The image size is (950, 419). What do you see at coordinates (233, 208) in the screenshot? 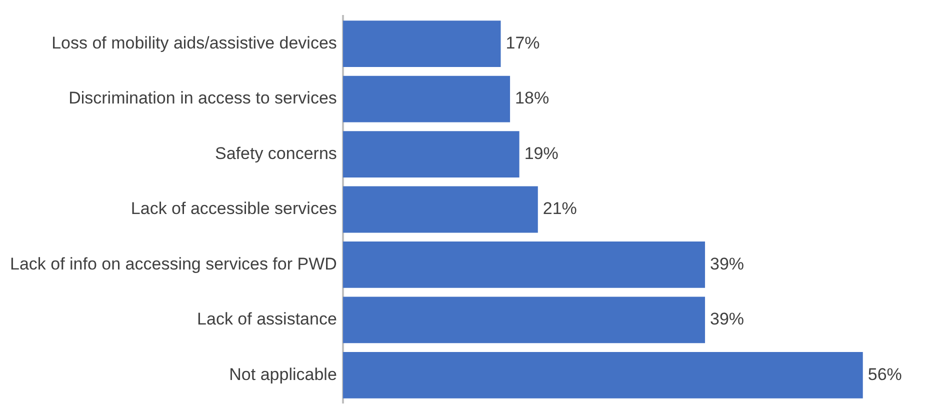
I see `y-tick-label: Lack of accessible services` at bounding box center [233, 208].